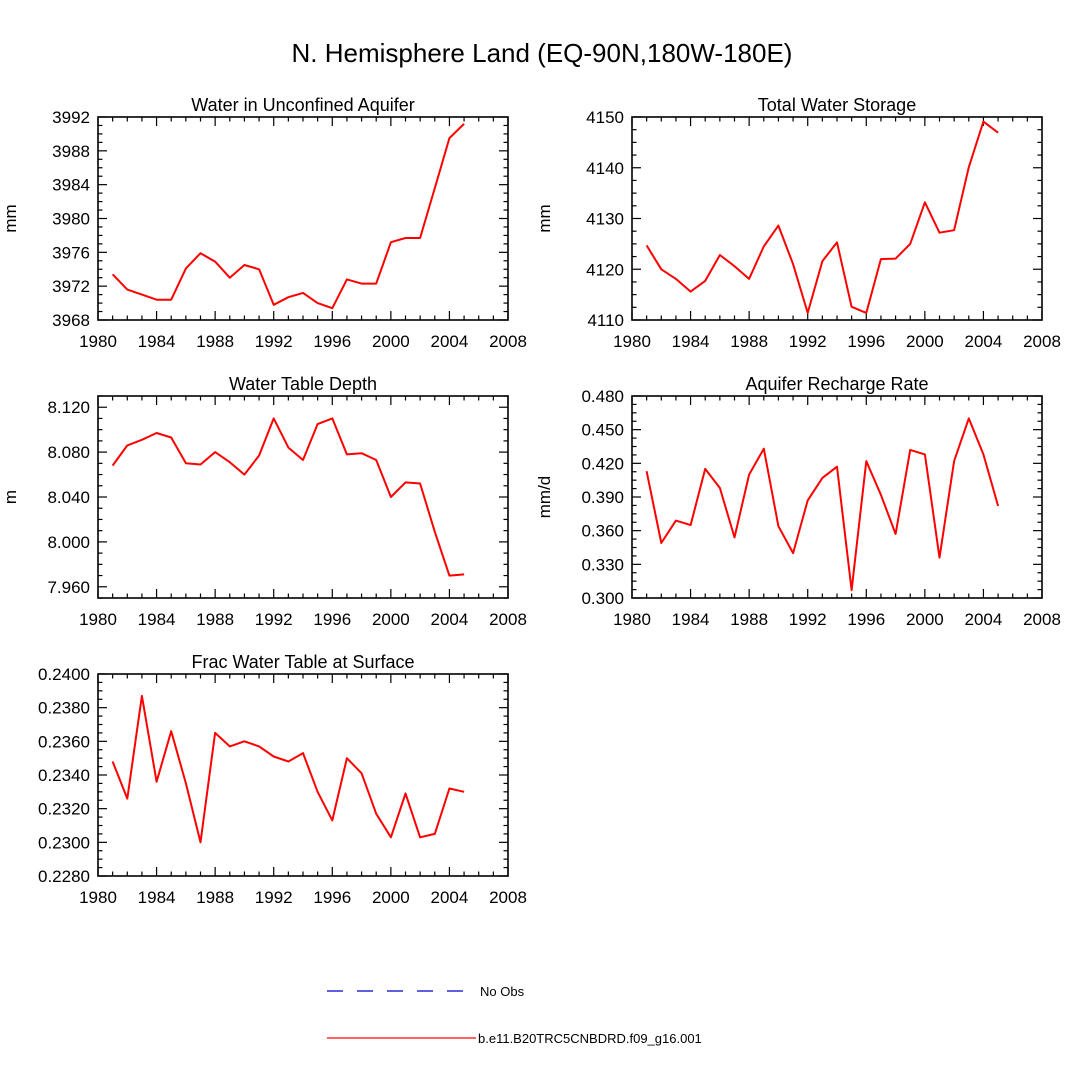  Describe the element at coordinates (68, 587) in the screenshot. I see `y-tick-label: 7.960` at that location.